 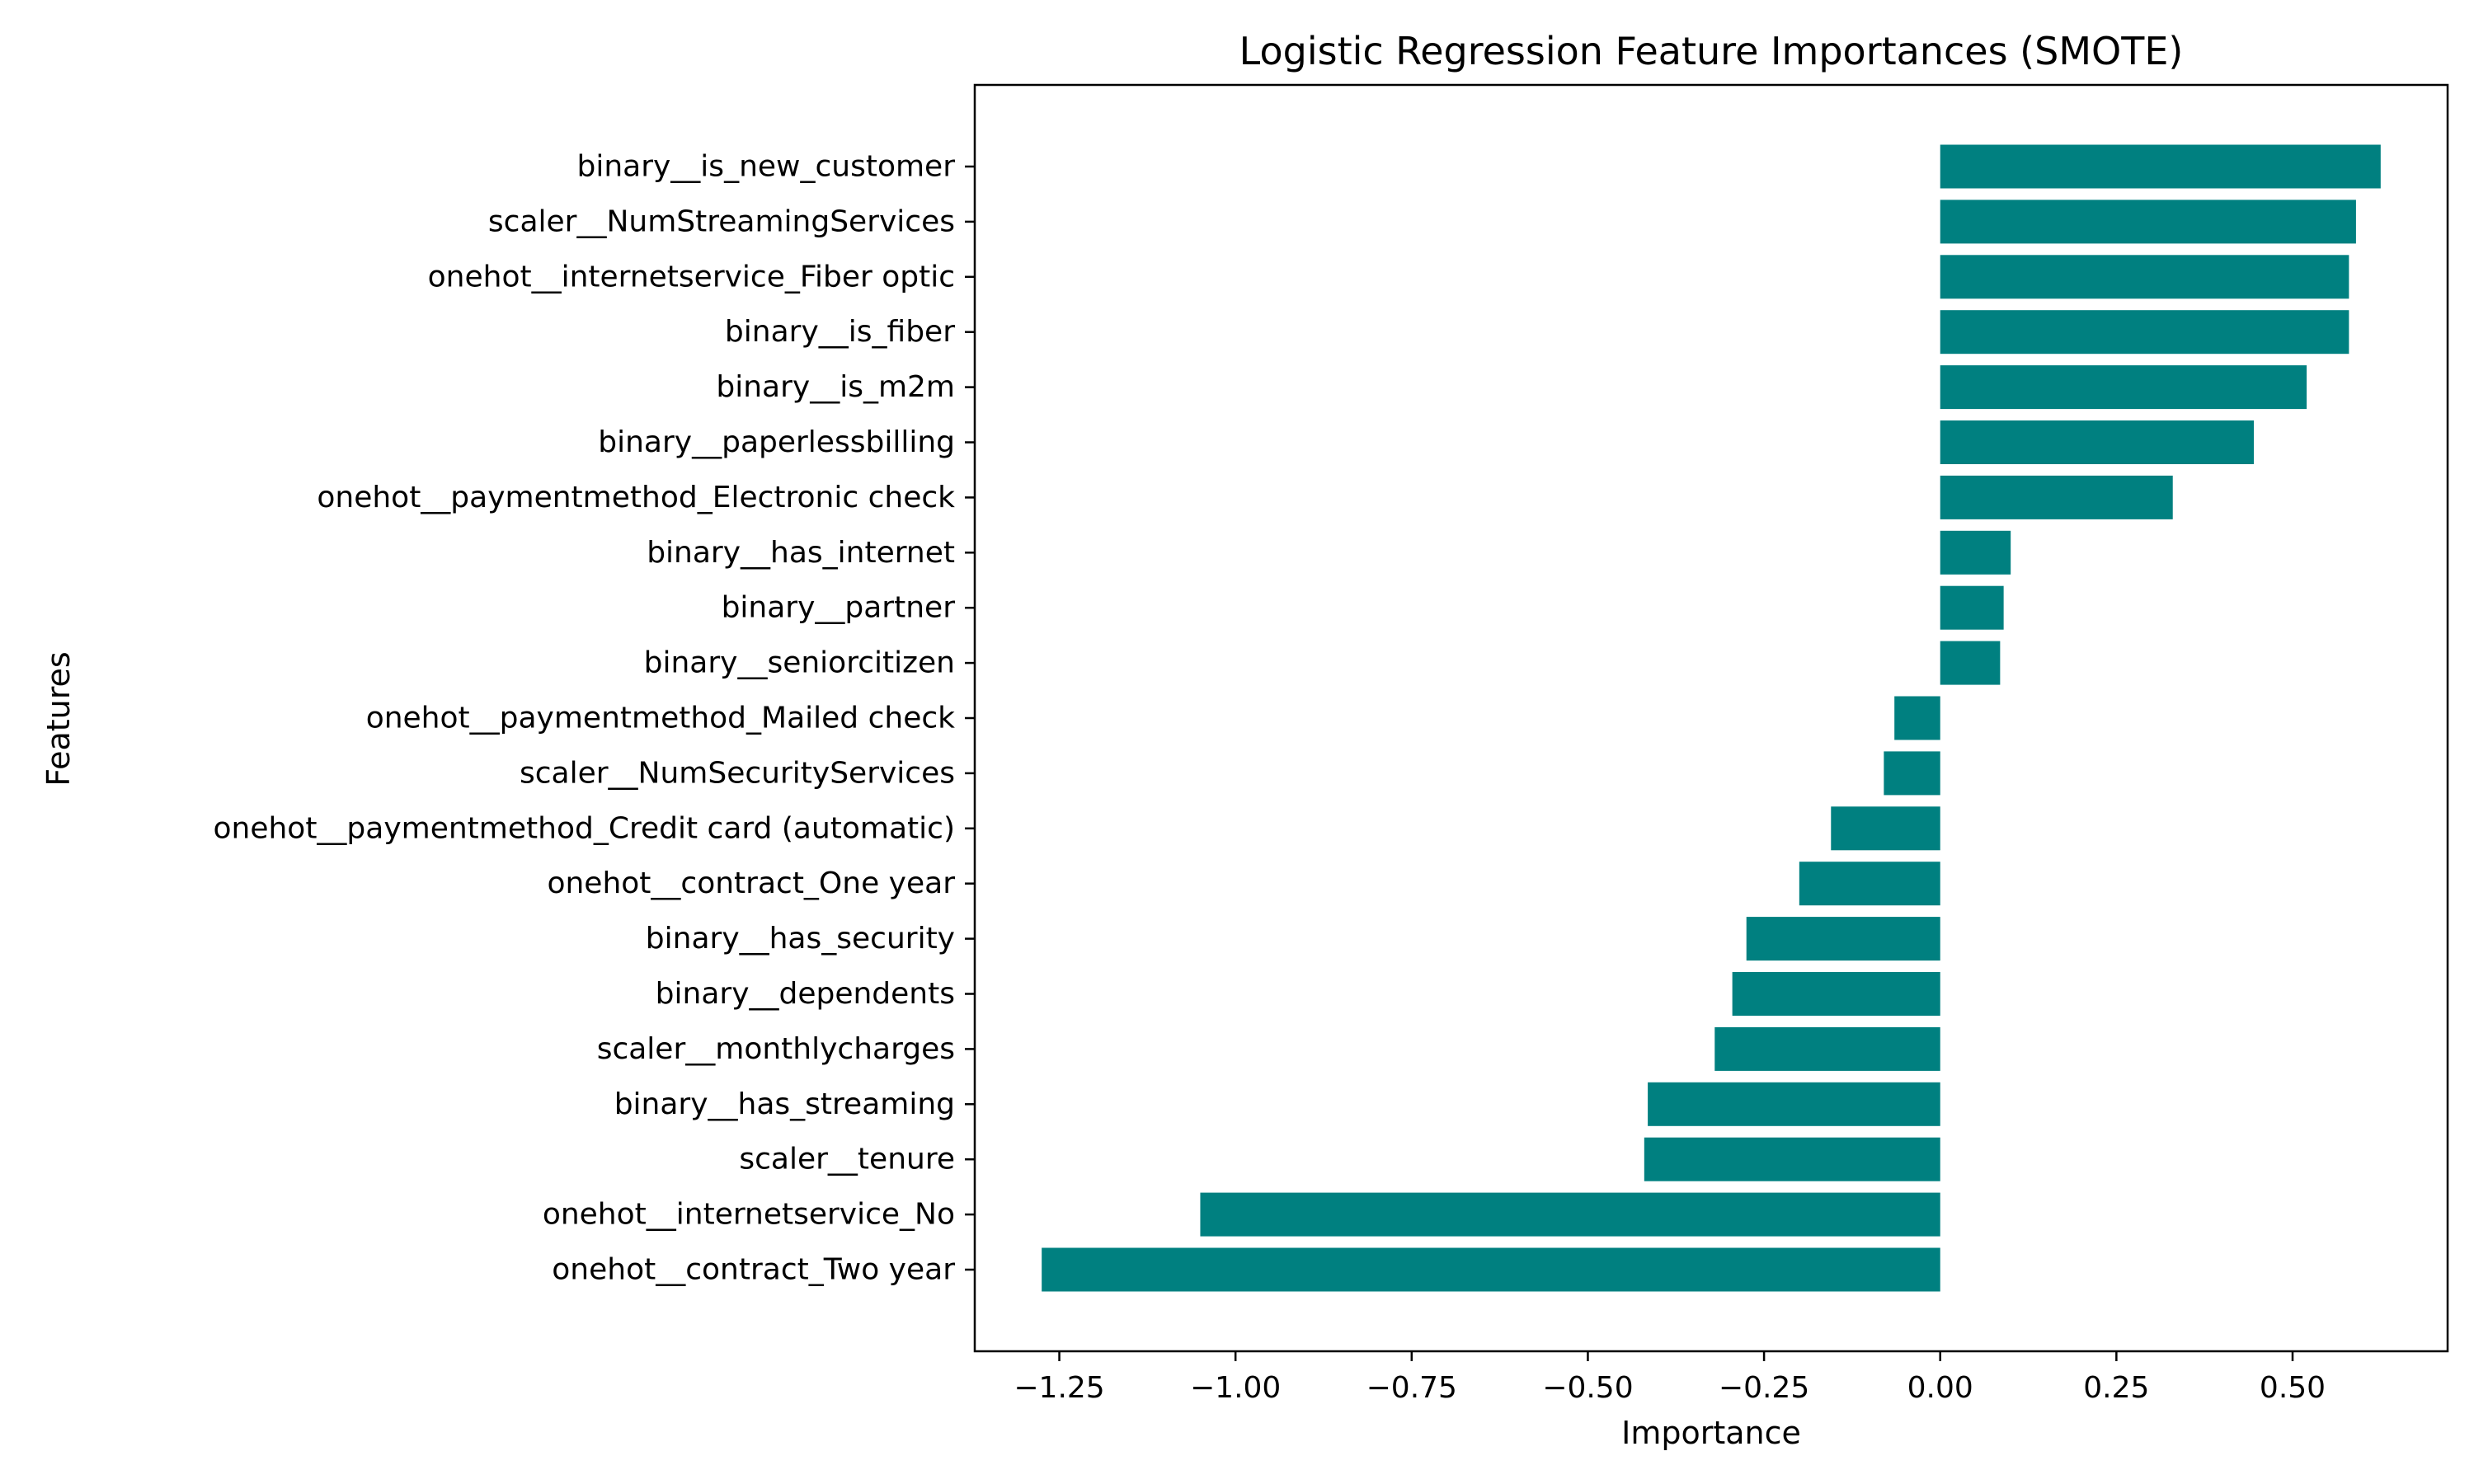 I want to click on x-tick-label: 0.00, so click(x=1940, y=1388).